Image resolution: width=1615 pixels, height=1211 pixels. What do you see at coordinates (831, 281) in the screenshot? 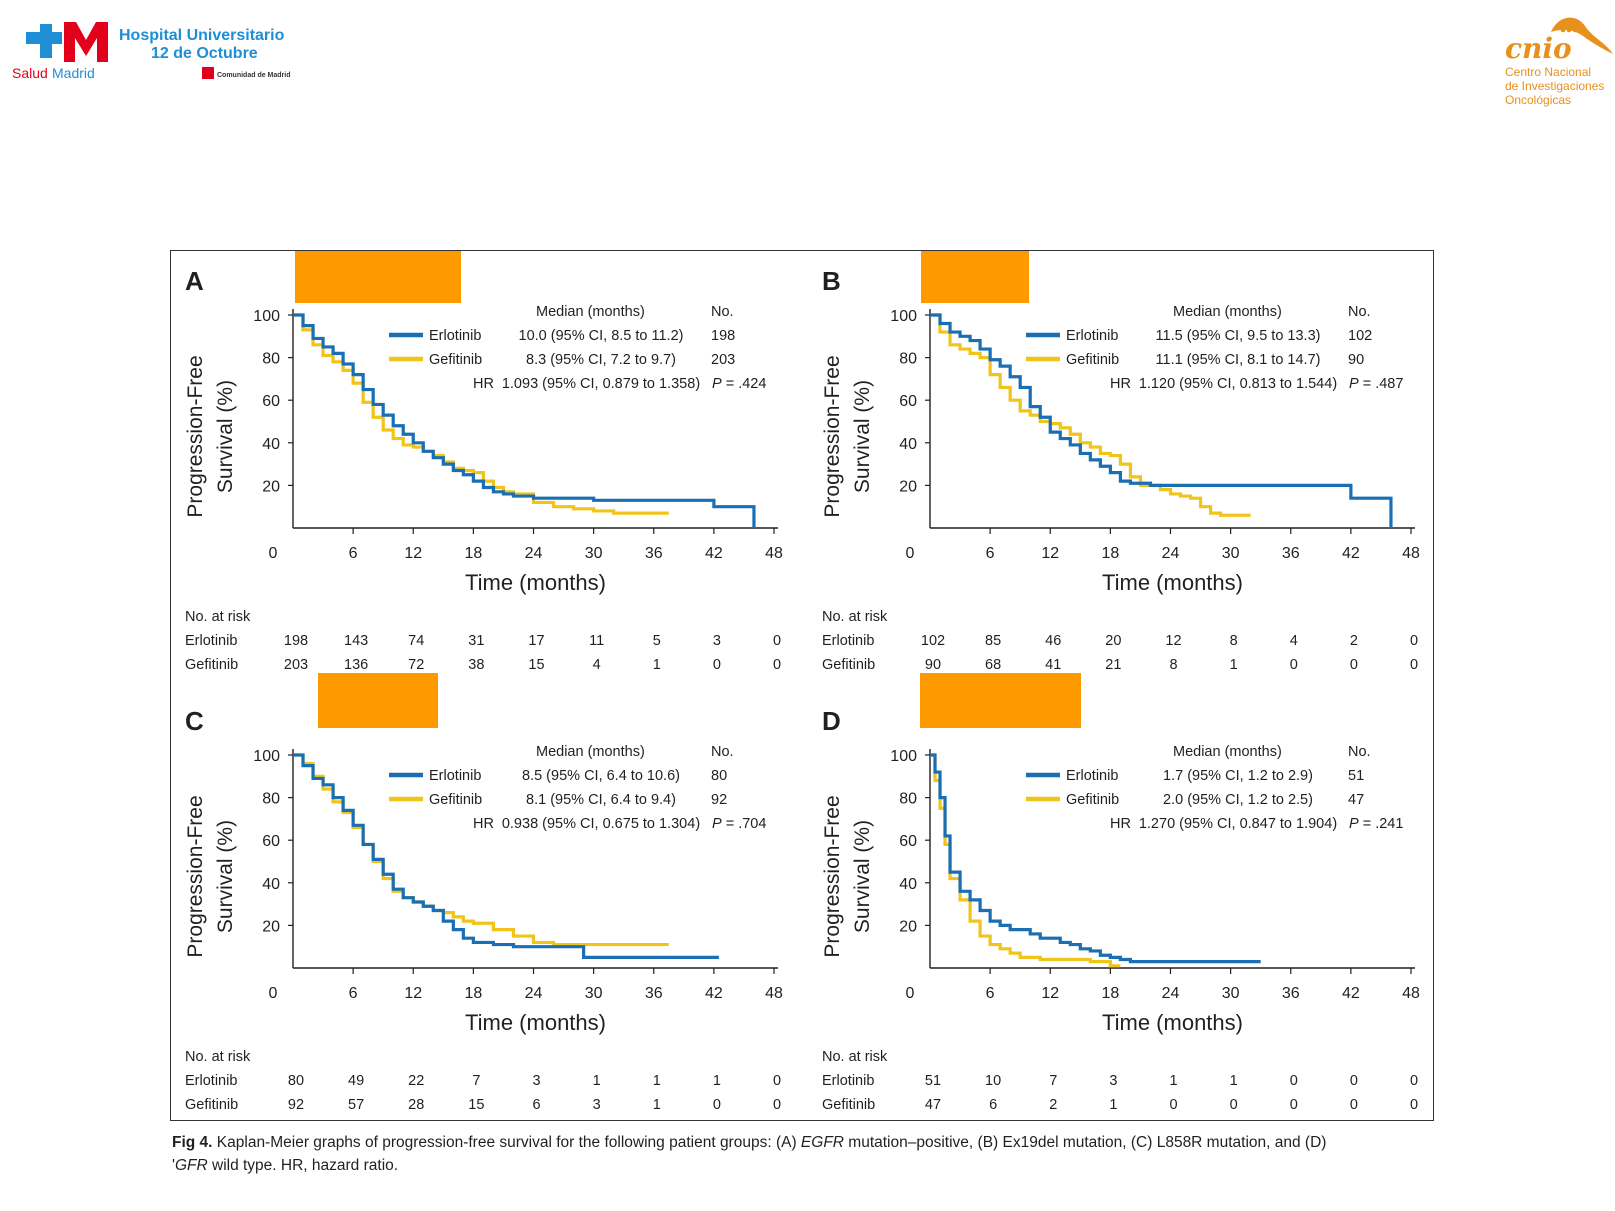
I see `panel-letter: B` at bounding box center [831, 281].